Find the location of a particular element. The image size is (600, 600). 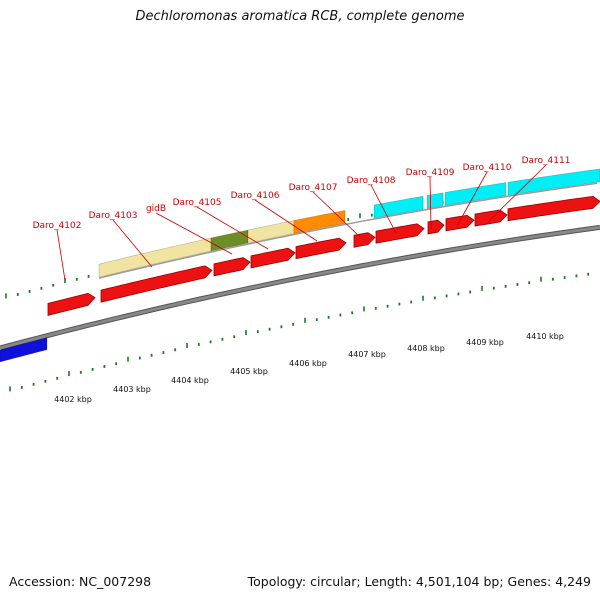

feature-shadow is located at coordinates (348, 230).